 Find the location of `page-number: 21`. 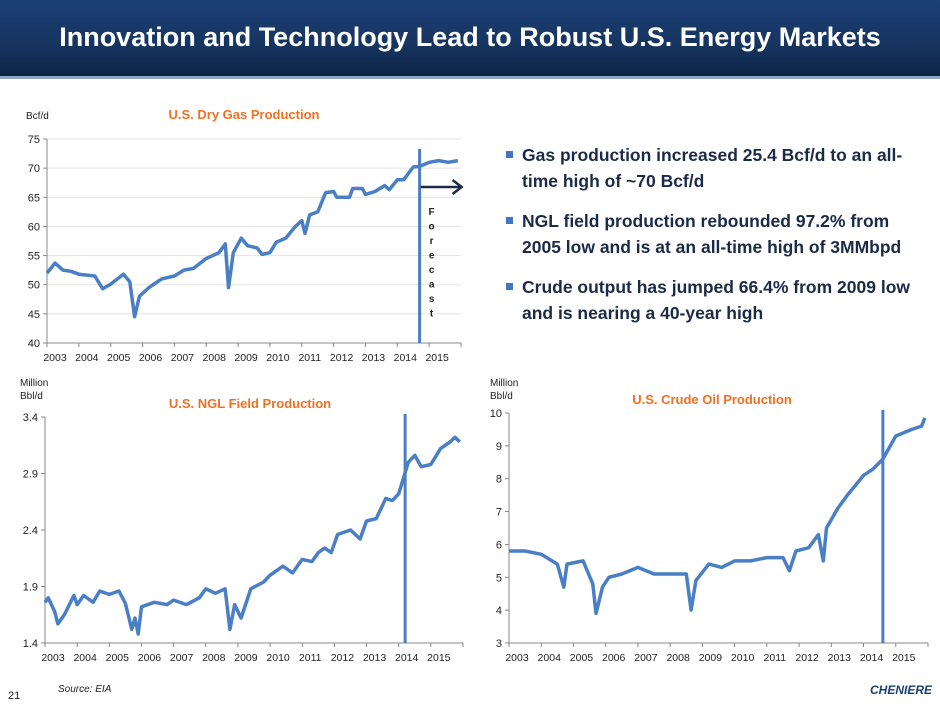

page-number: 21 is located at coordinates (14, 696).